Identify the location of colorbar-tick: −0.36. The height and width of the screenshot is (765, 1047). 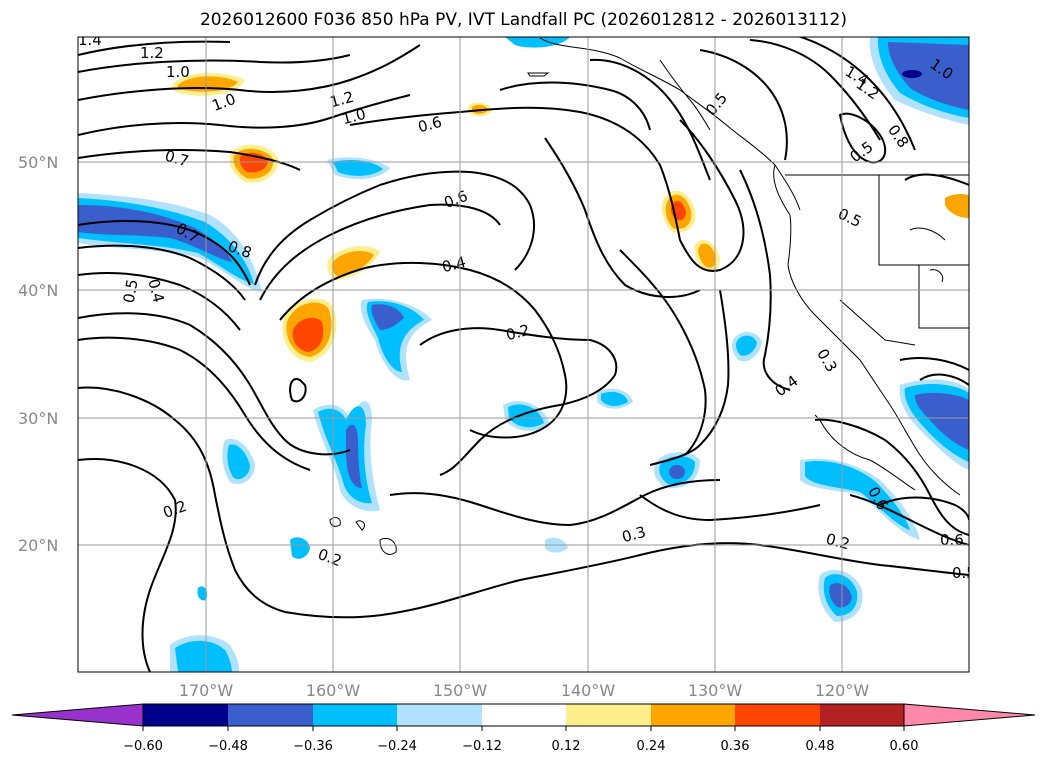
(313, 746).